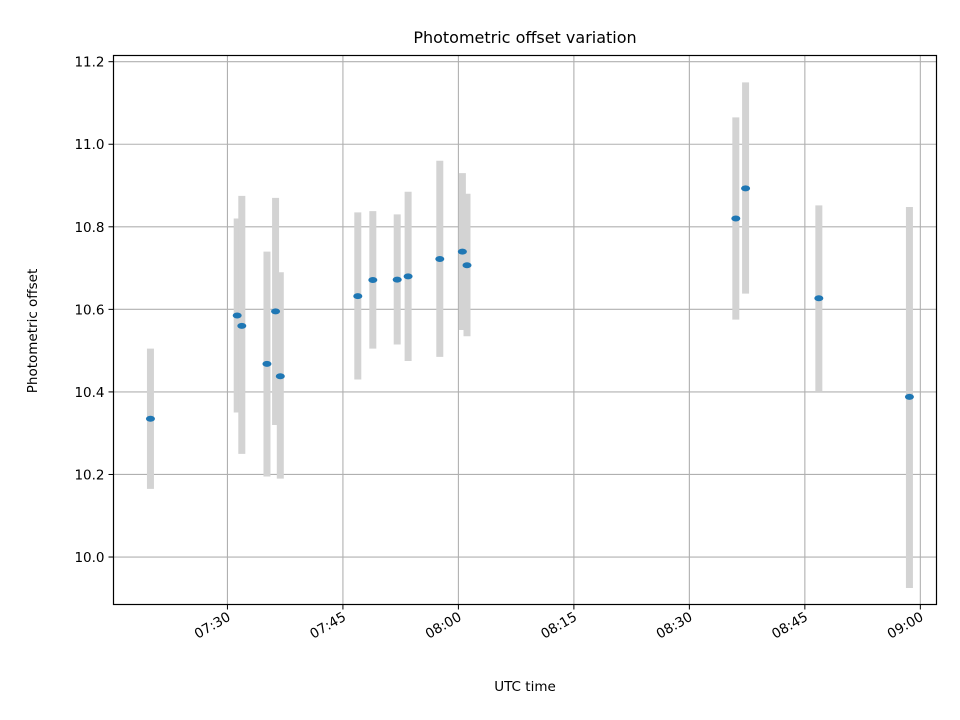  I want to click on y-tick-label: 10.8, so click(89, 228).